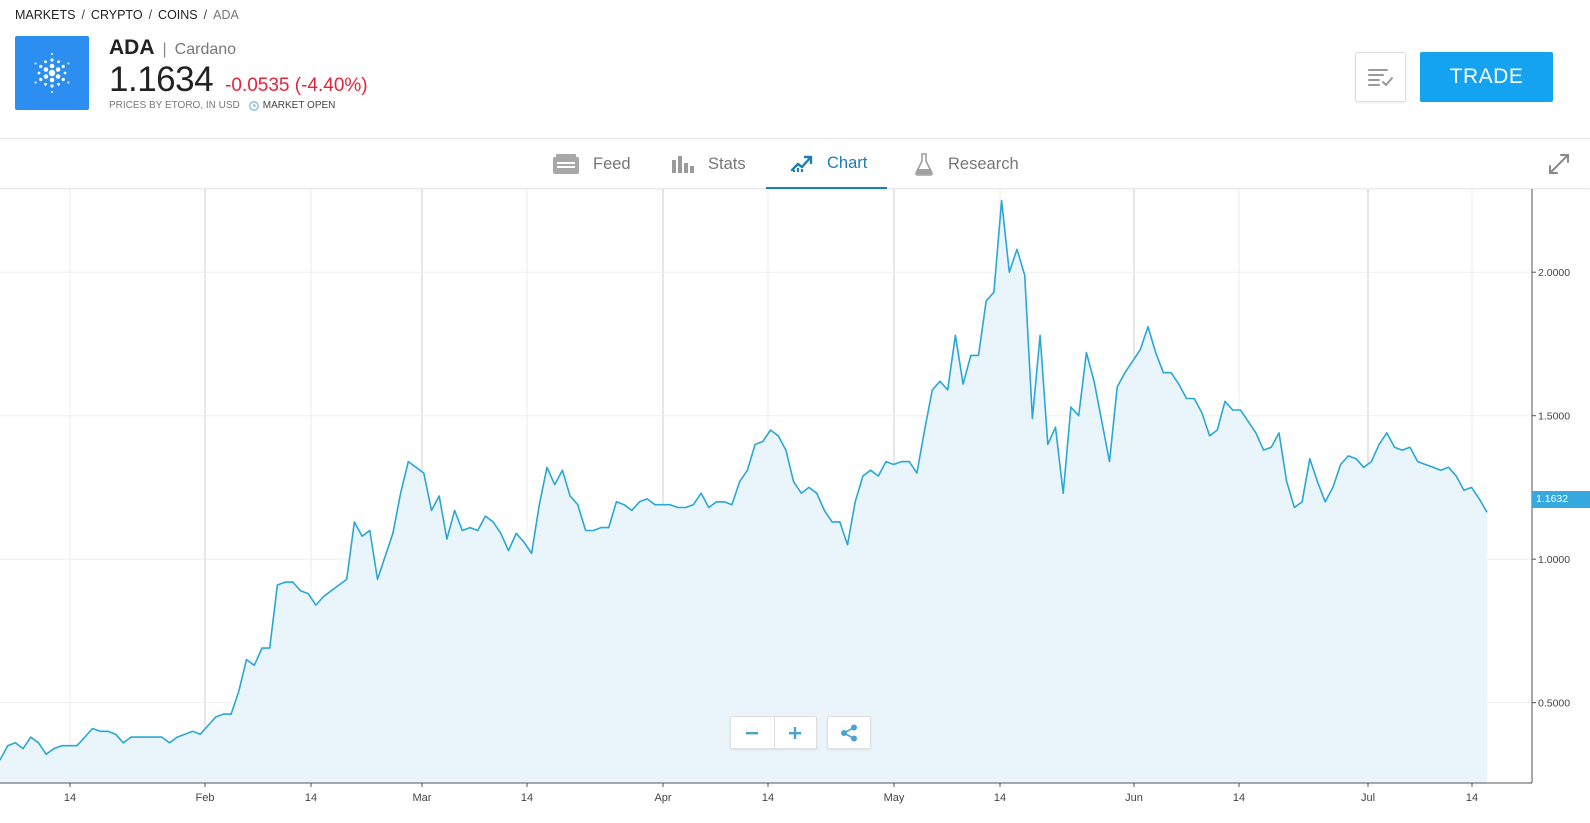 Image resolution: width=1590 pixels, height=823 pixels. Describe the element at coordinates (299, 105) in the screenshot. I see `market-status-label: MARKET OPEN` at that location.